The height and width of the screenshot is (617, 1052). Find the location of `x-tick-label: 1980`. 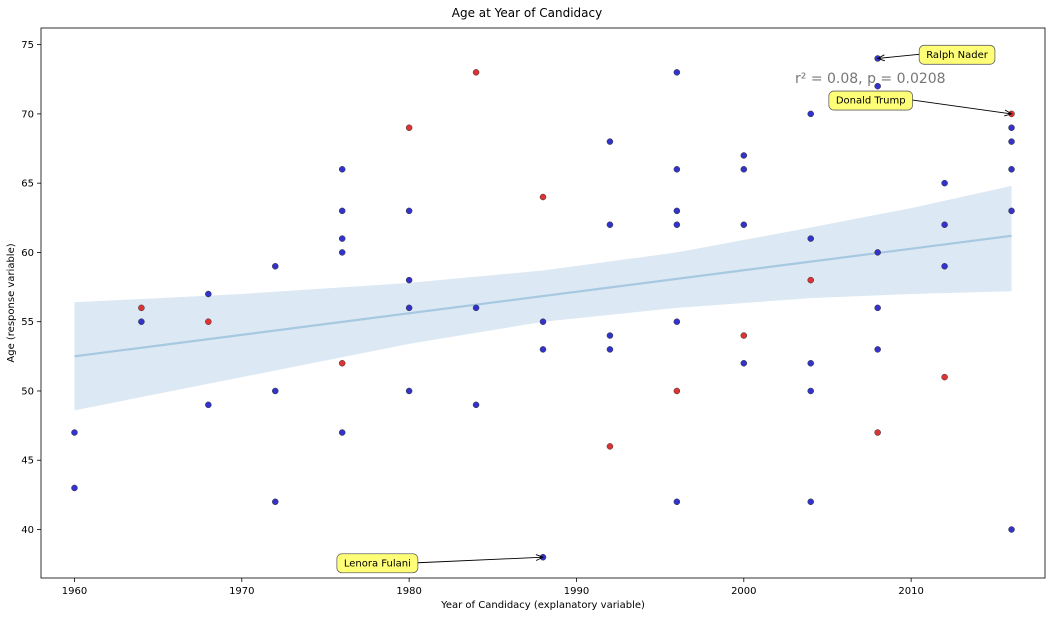

x-tick-label: 1980 is located at coordinates (408, 591).